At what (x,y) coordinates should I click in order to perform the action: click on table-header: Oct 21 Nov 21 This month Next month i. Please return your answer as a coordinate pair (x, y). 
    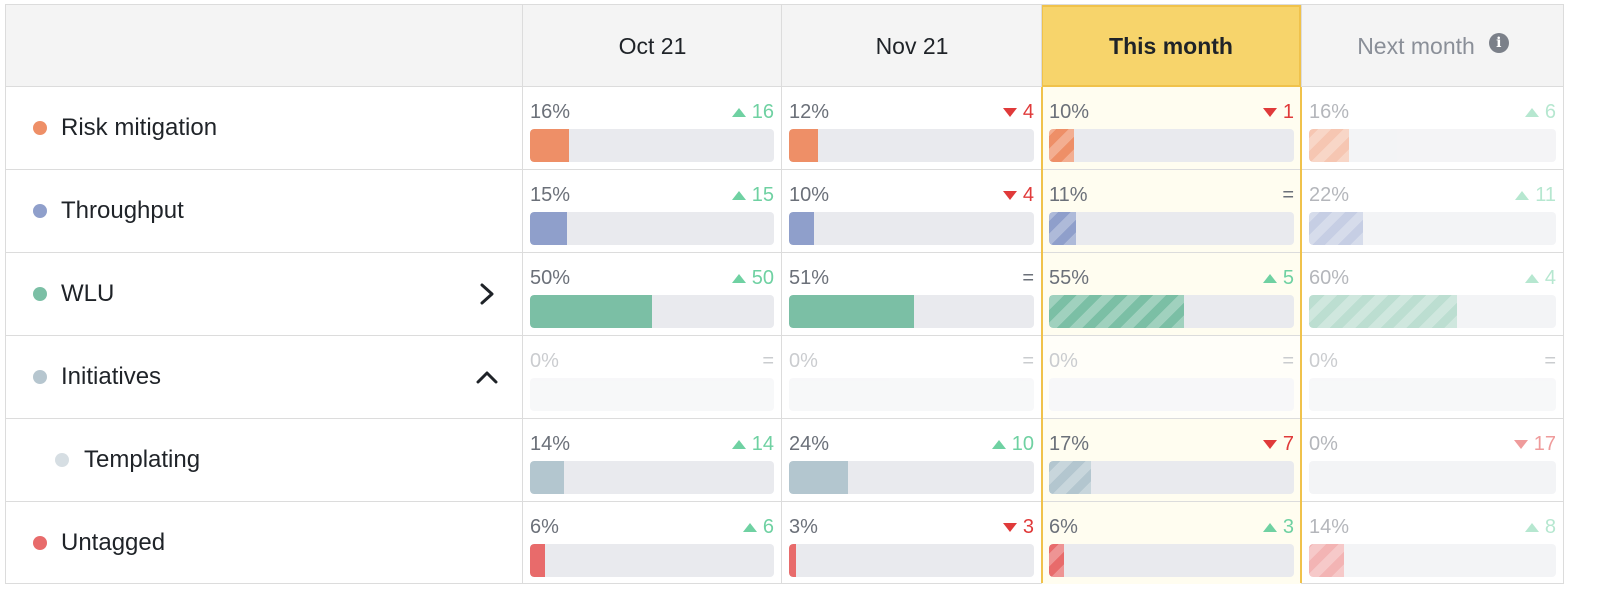
    Looking at the image, I should click on (784, 46).